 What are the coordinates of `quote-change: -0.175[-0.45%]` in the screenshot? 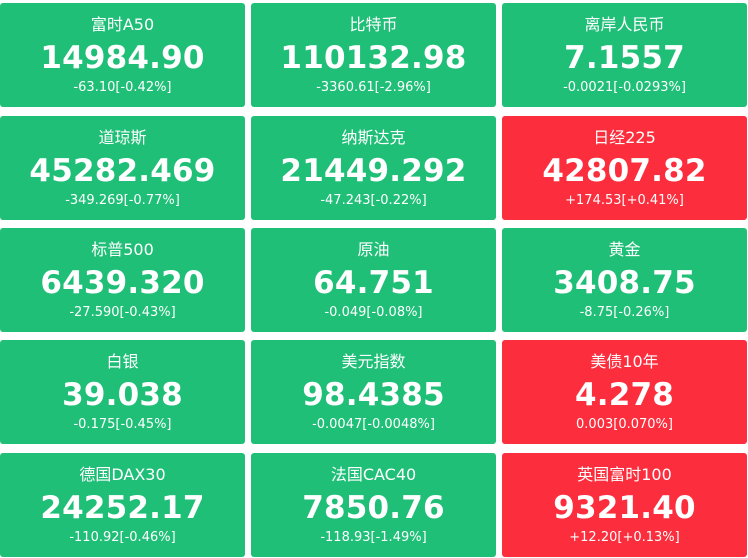 It's located at (122, 424).